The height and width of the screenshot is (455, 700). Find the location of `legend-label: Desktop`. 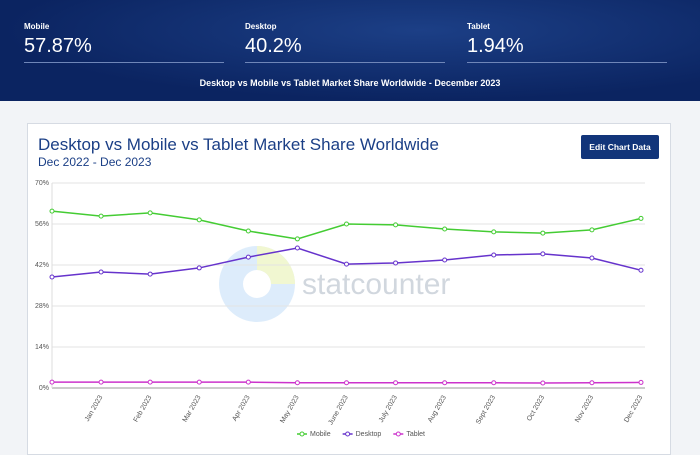

legend-label: Desktop is located at coordinates (369, 434).